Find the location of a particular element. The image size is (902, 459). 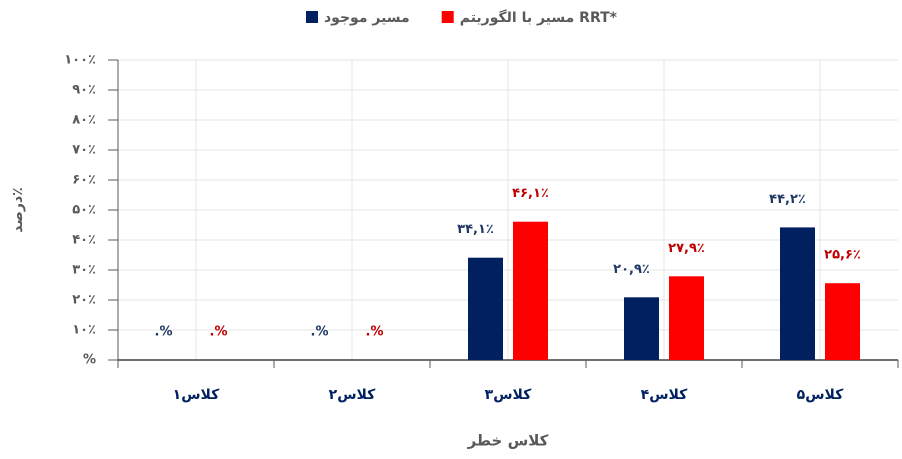

x-tick-label: کلاس۴ is located at coordinates (664, 395).